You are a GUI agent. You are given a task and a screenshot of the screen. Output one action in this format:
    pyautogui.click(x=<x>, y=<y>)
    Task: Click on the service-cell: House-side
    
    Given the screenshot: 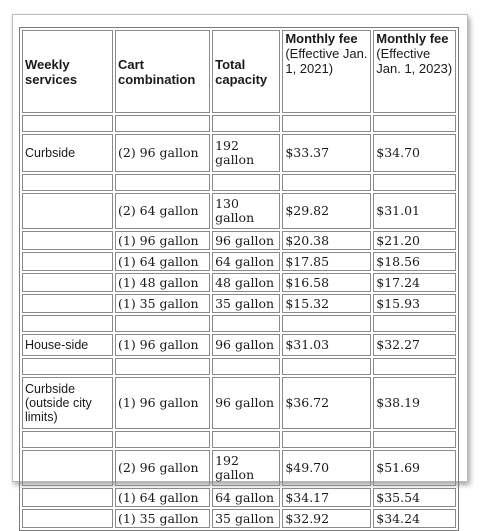 What is the action you would take?
    pyautogui.click(x=67, y=345)
    